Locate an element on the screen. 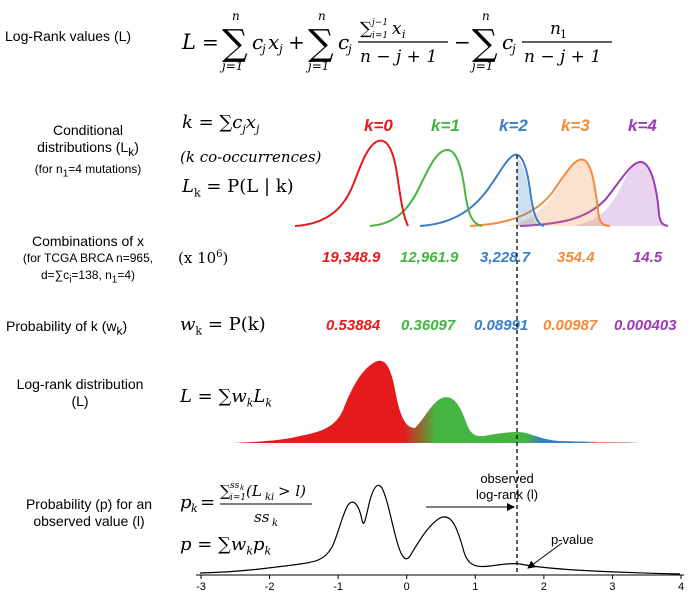 The width and height of the screenshot is (697, 594). lk-definition: Lk = P(L | k) is located at coordinates (238, 188).